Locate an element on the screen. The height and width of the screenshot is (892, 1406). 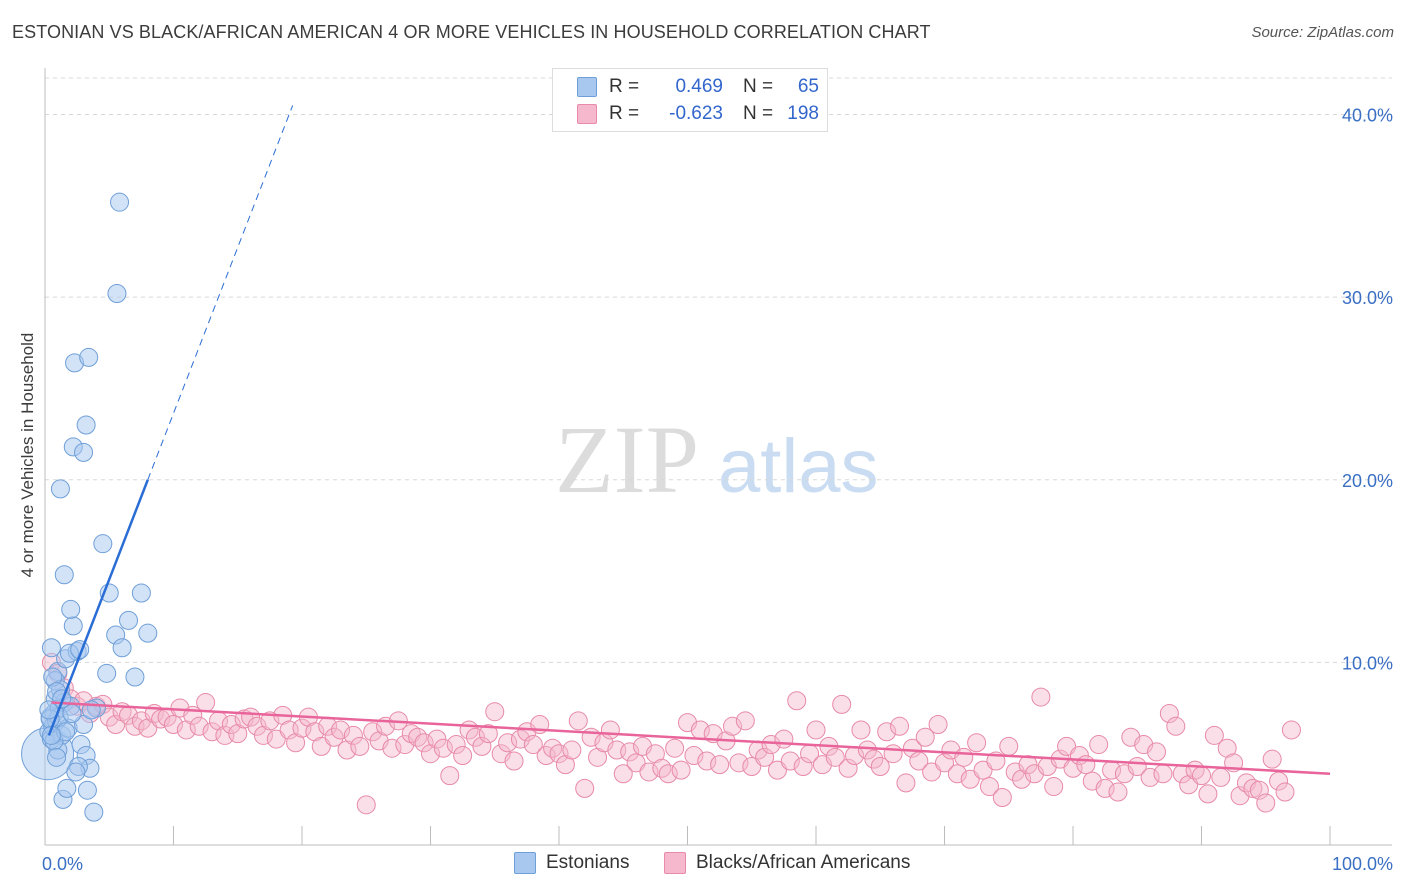
bottom-legend-label: Blacks/African Americans is located at coordinates (803, 862).